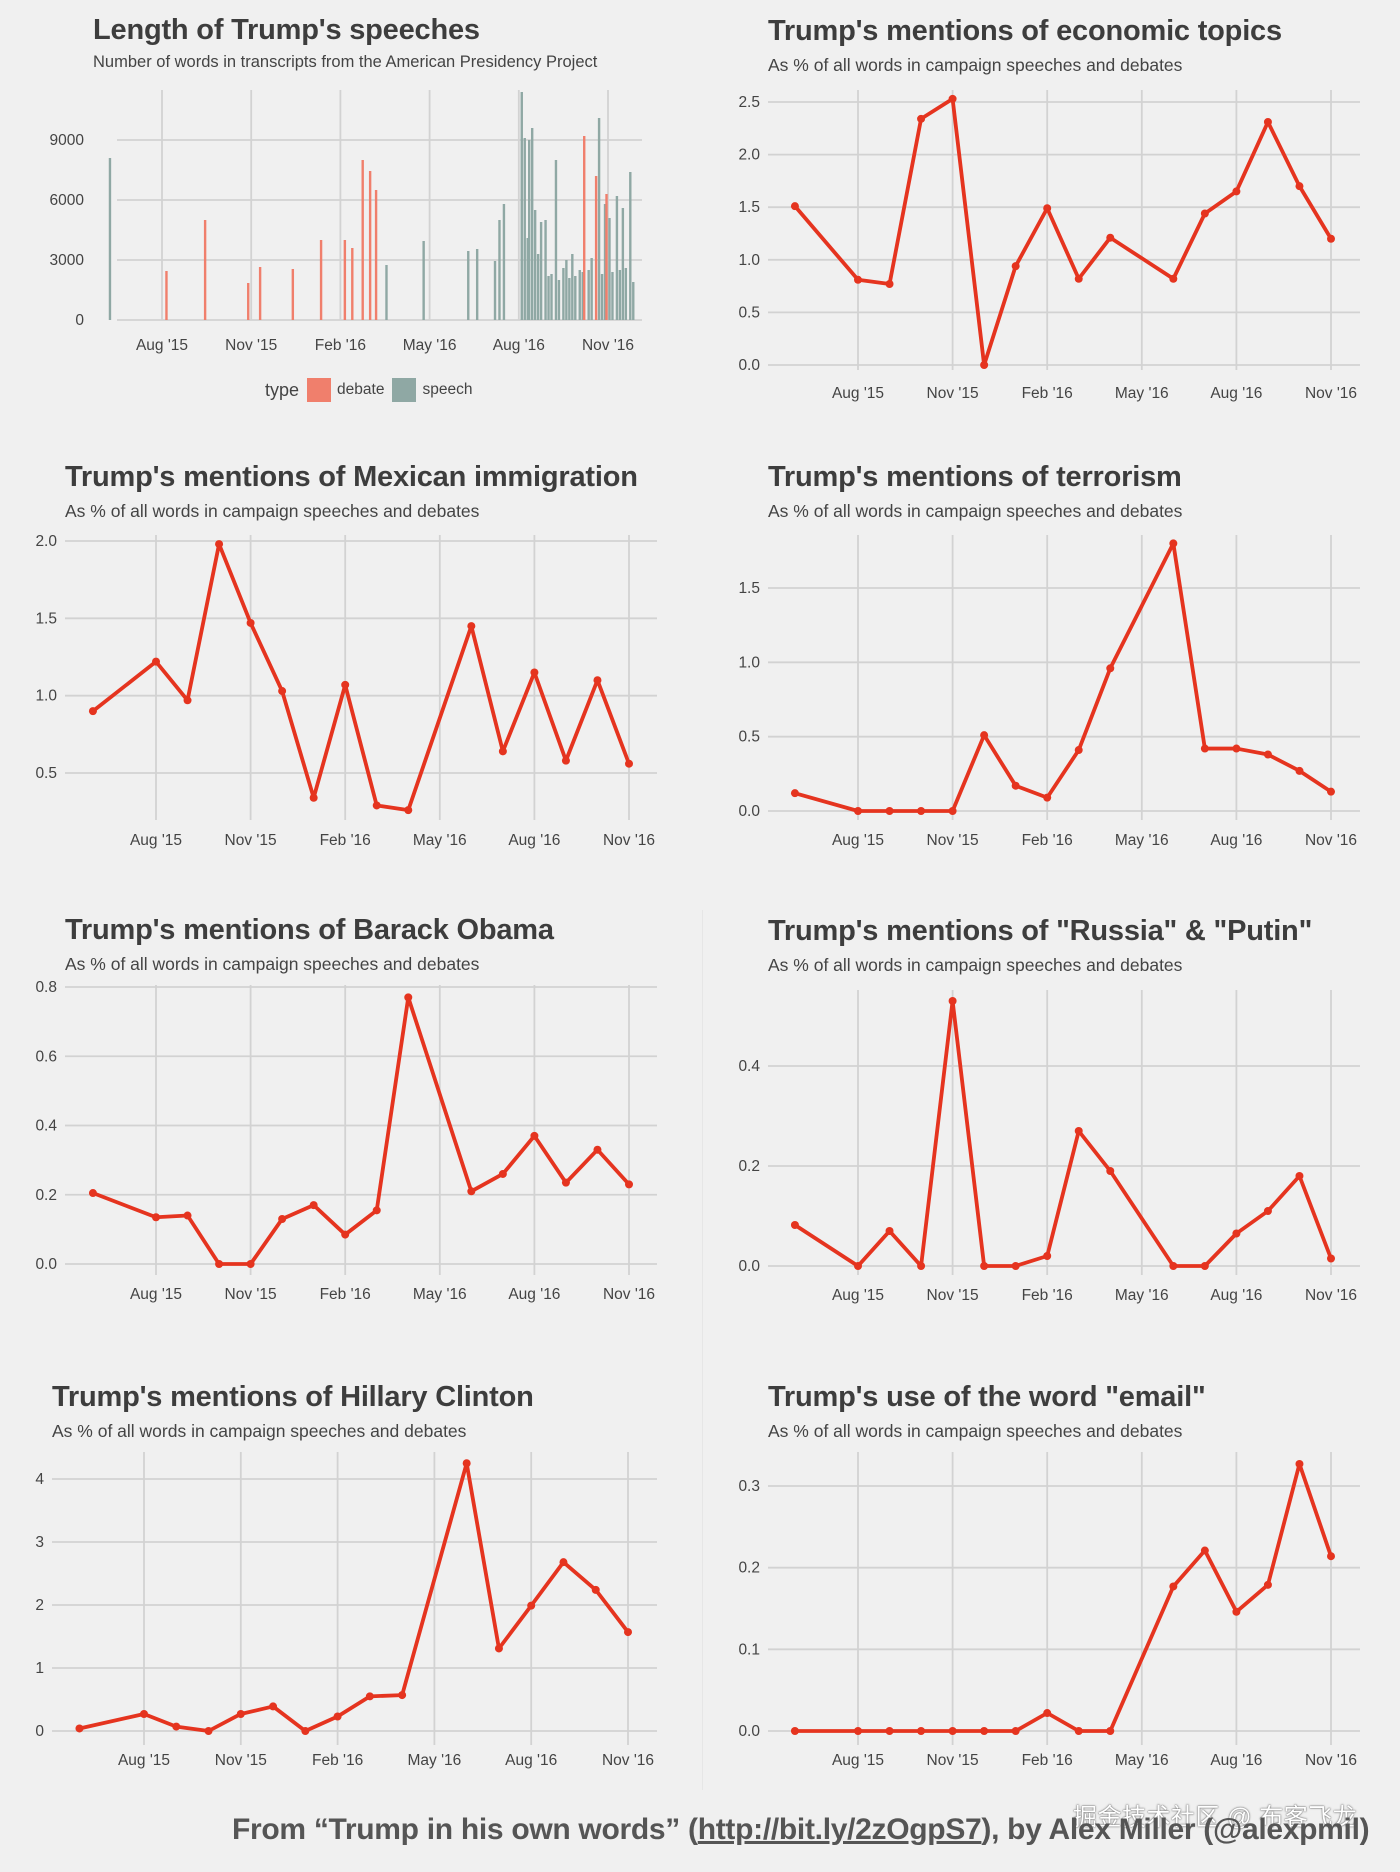 This screenshot has height=1872, width=1400. What do you see at coordinates (1142, 1760) in the screenshot?
I see `x-tick-label: May '16` at bounding box center [1142, 1760].